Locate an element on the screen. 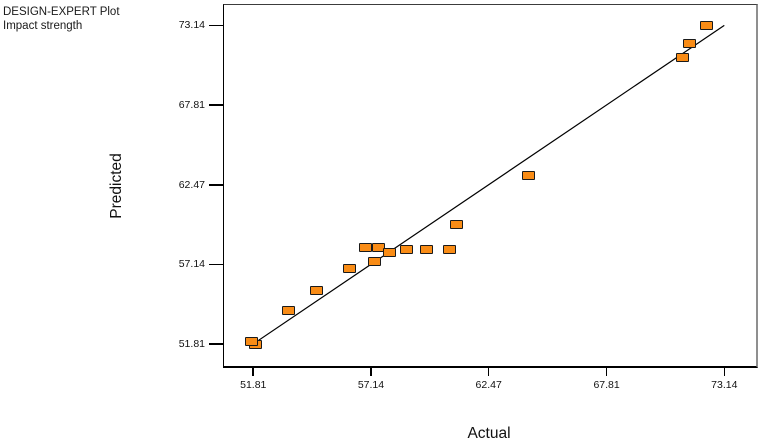 The image size is (762, 447). x-axis-title: Actual is located at coordinates (489, 433).